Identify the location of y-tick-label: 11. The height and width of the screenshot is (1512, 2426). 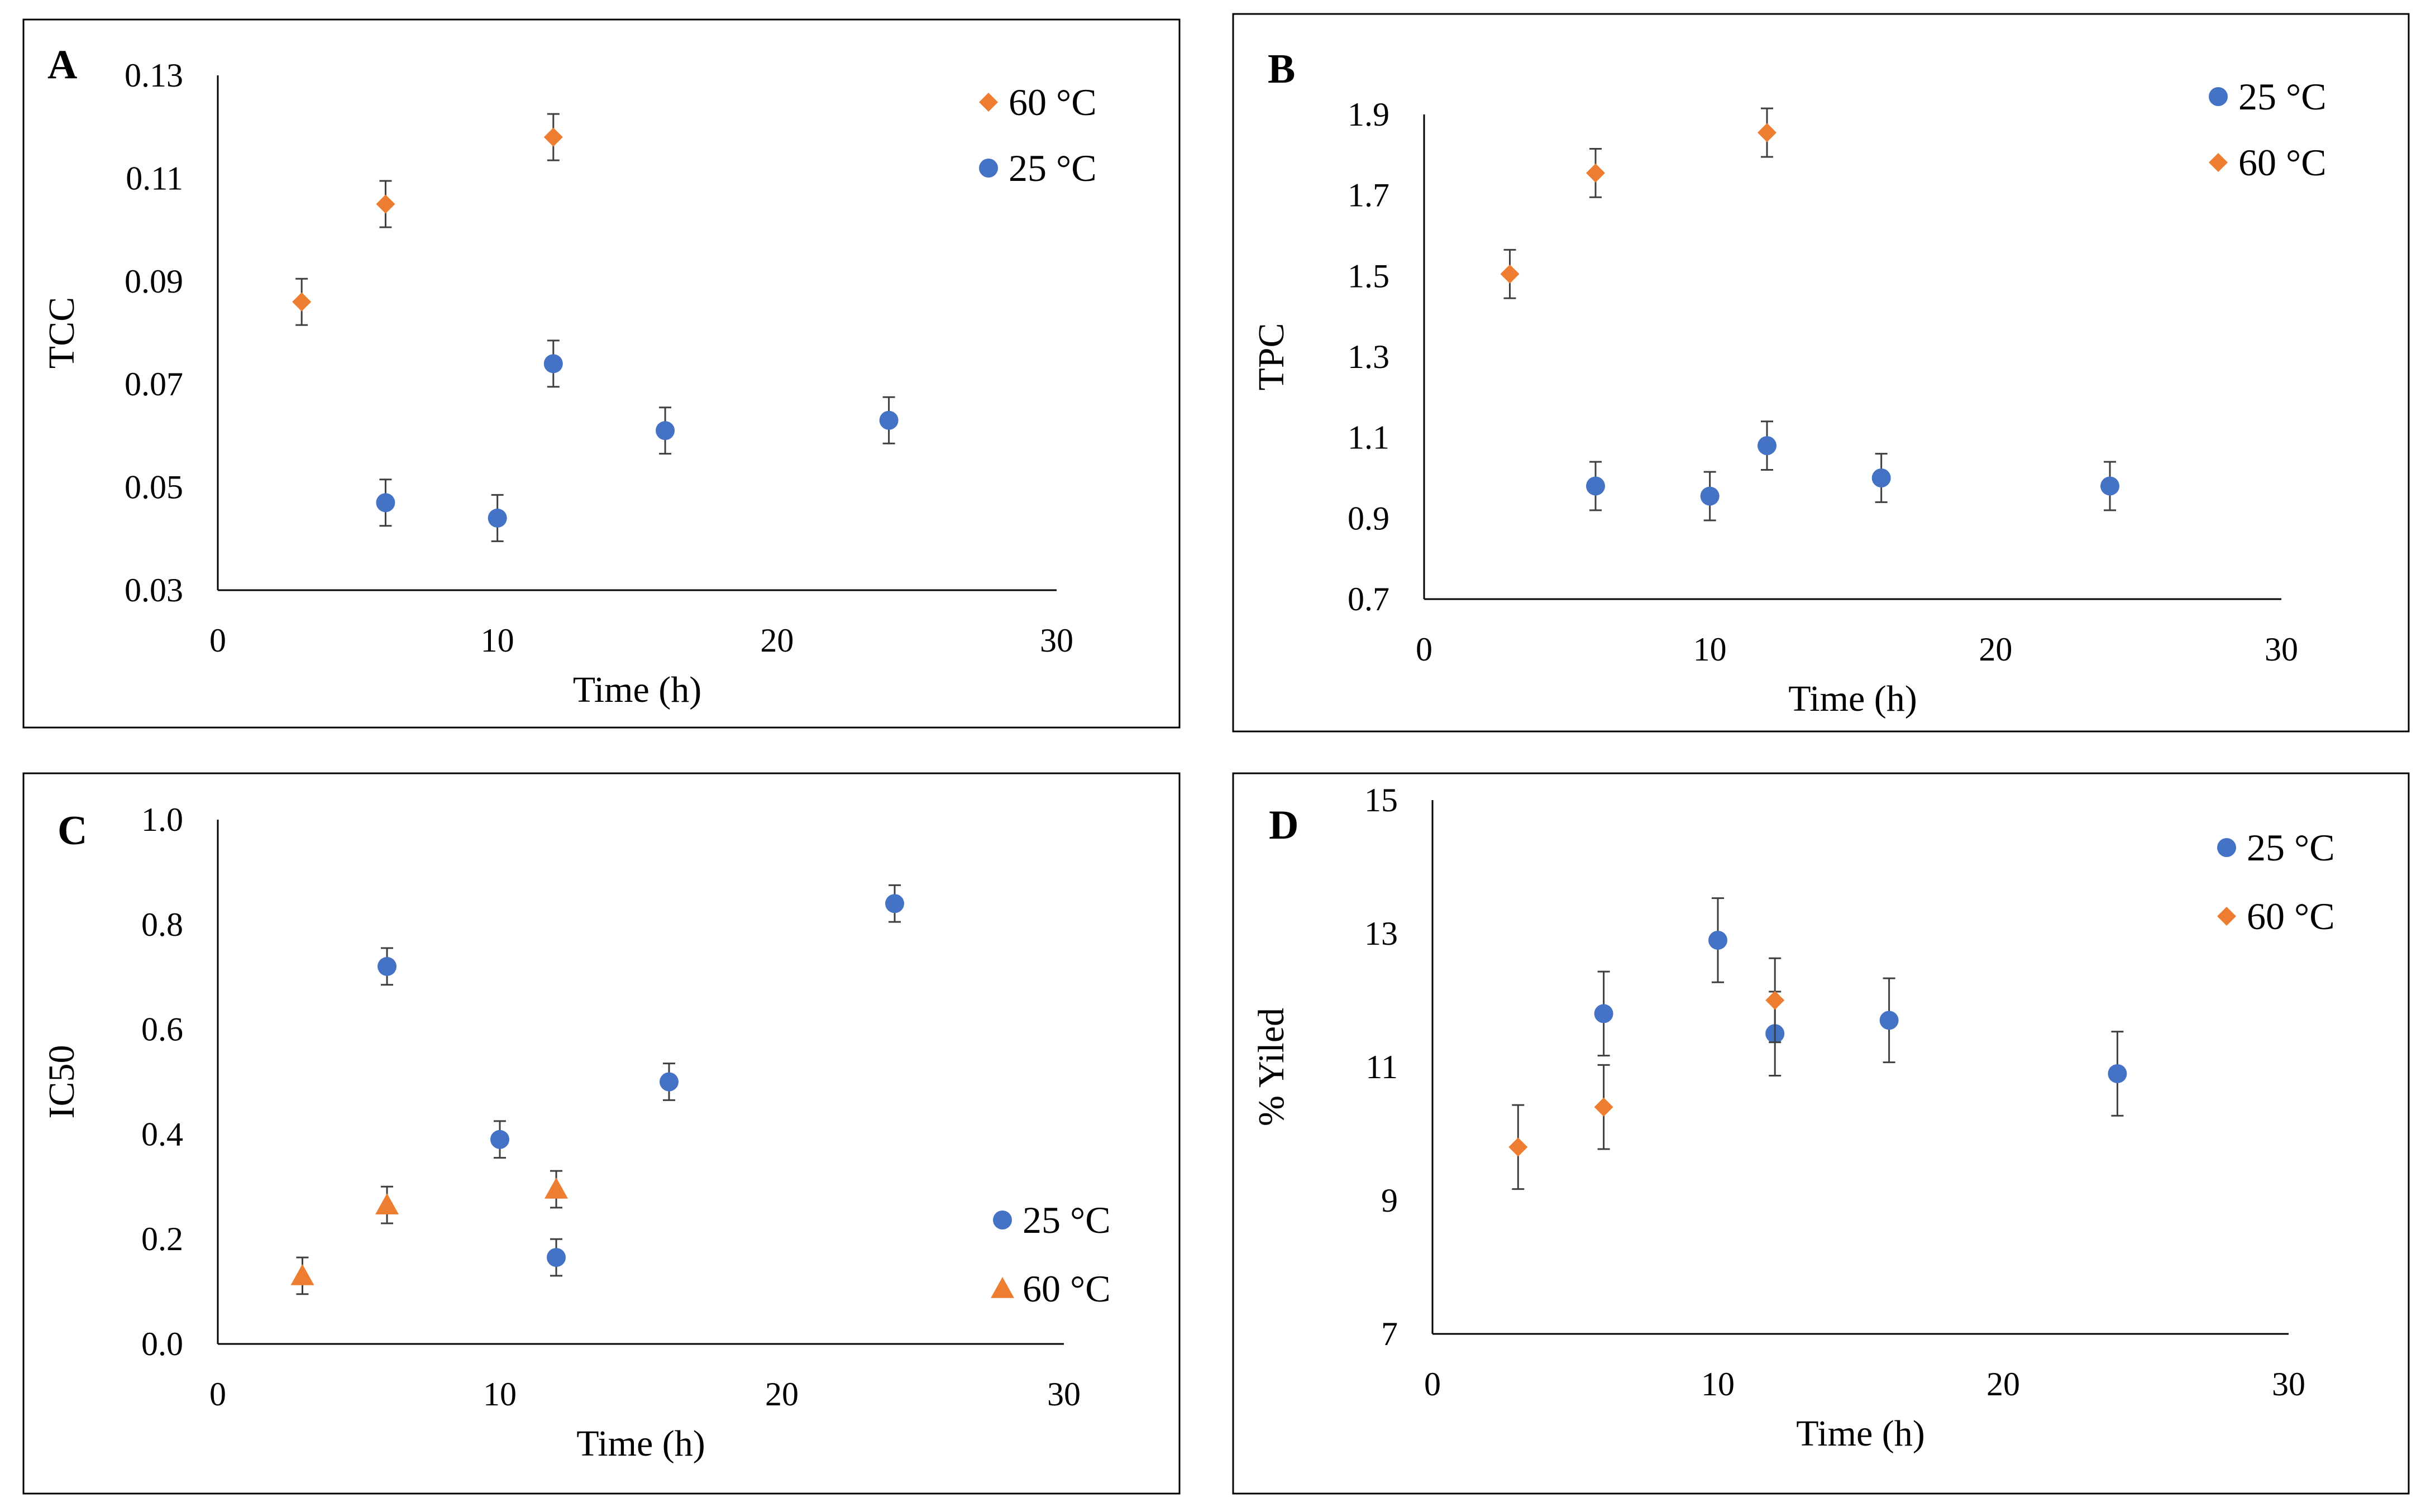
(1381, 1067).